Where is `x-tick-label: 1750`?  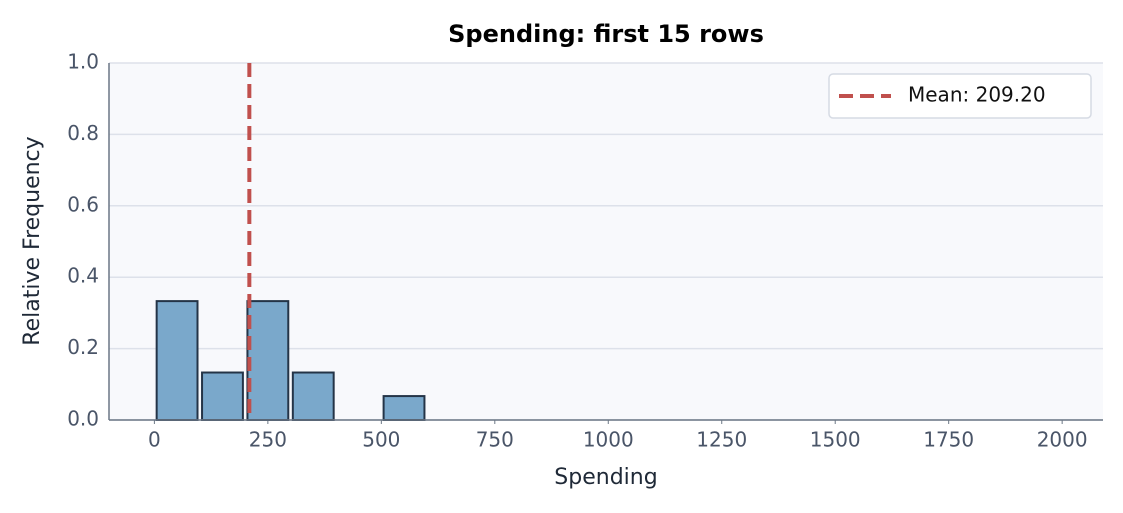 x-tick-label: 1750 is located at coordinates (948, 440).